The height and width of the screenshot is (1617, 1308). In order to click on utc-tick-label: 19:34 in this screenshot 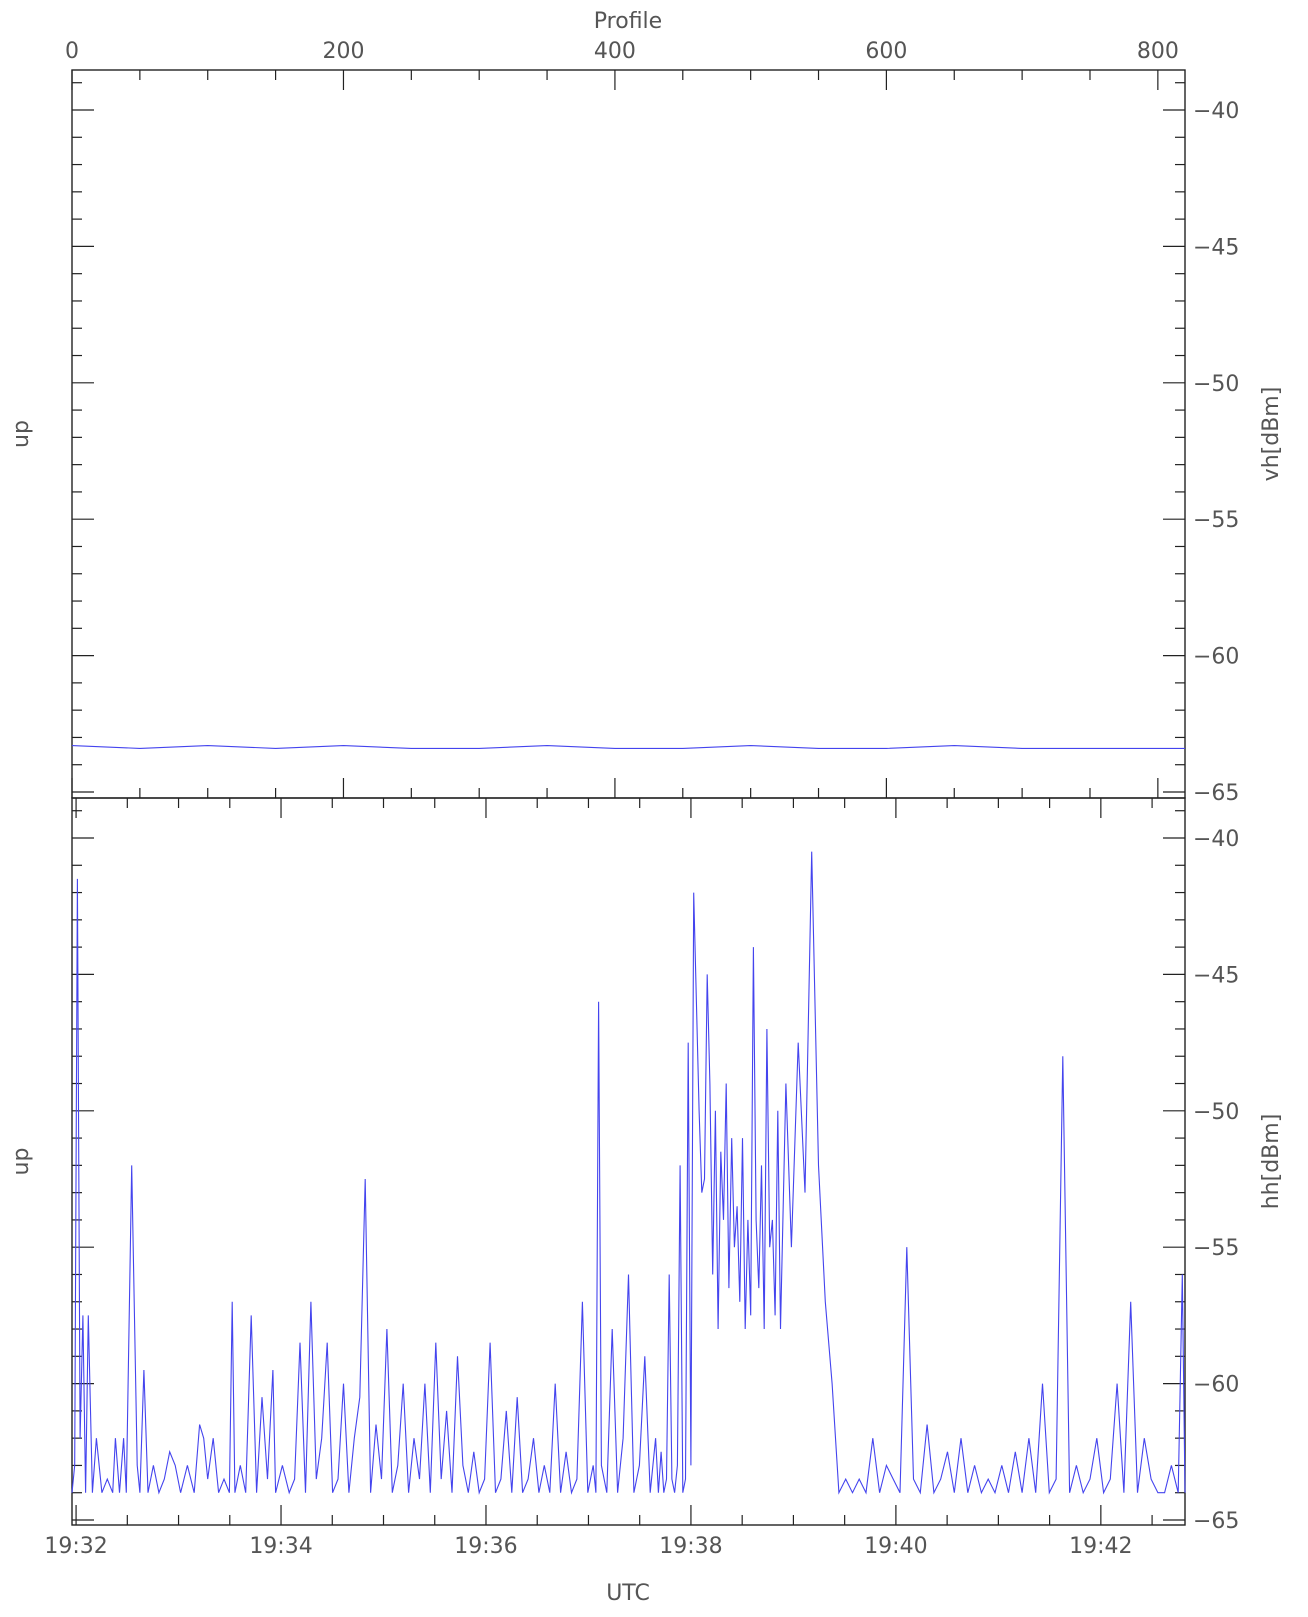, I will do `click(280, 1546)`.